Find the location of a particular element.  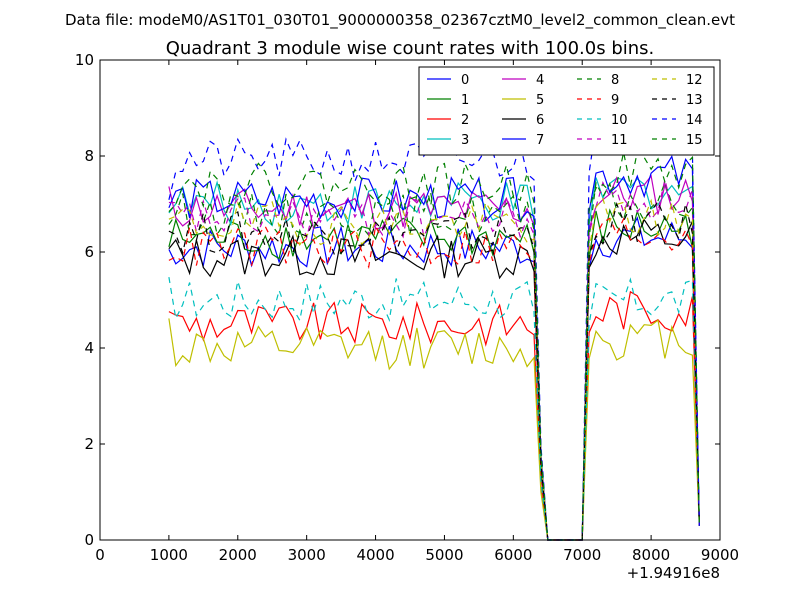

legend-label: 5 is located at coordinates (540, 100).